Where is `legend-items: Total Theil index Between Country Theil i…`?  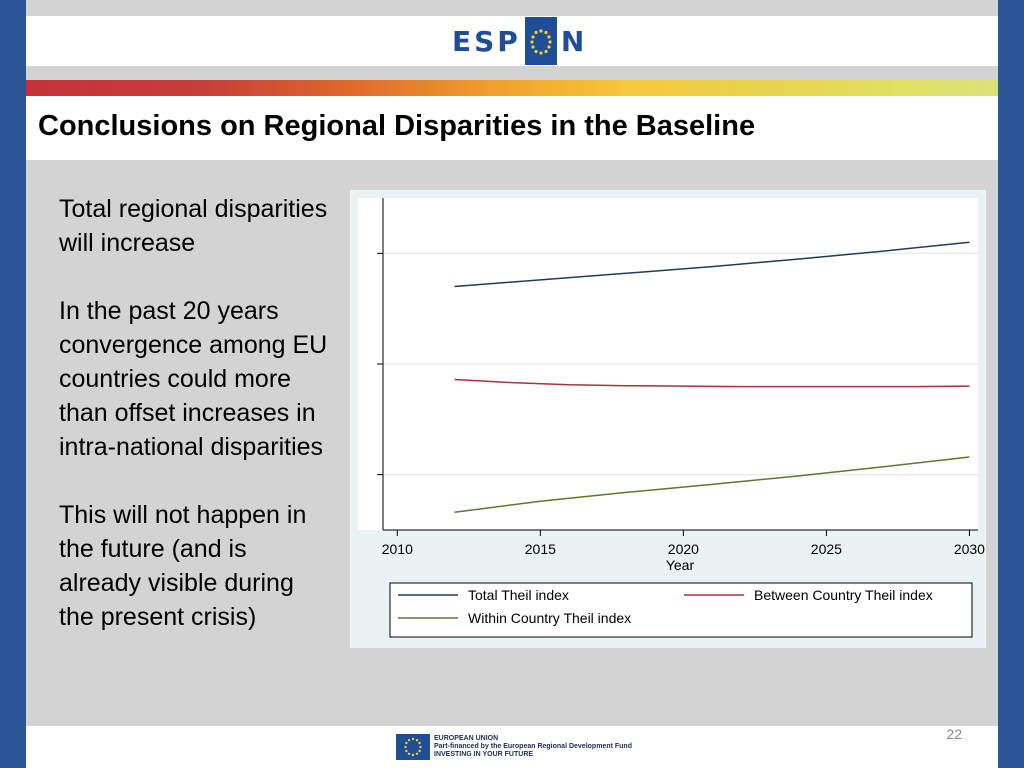 legend-items: Total Theil index Between Country Theil i… is located at coordinates (665, 606).